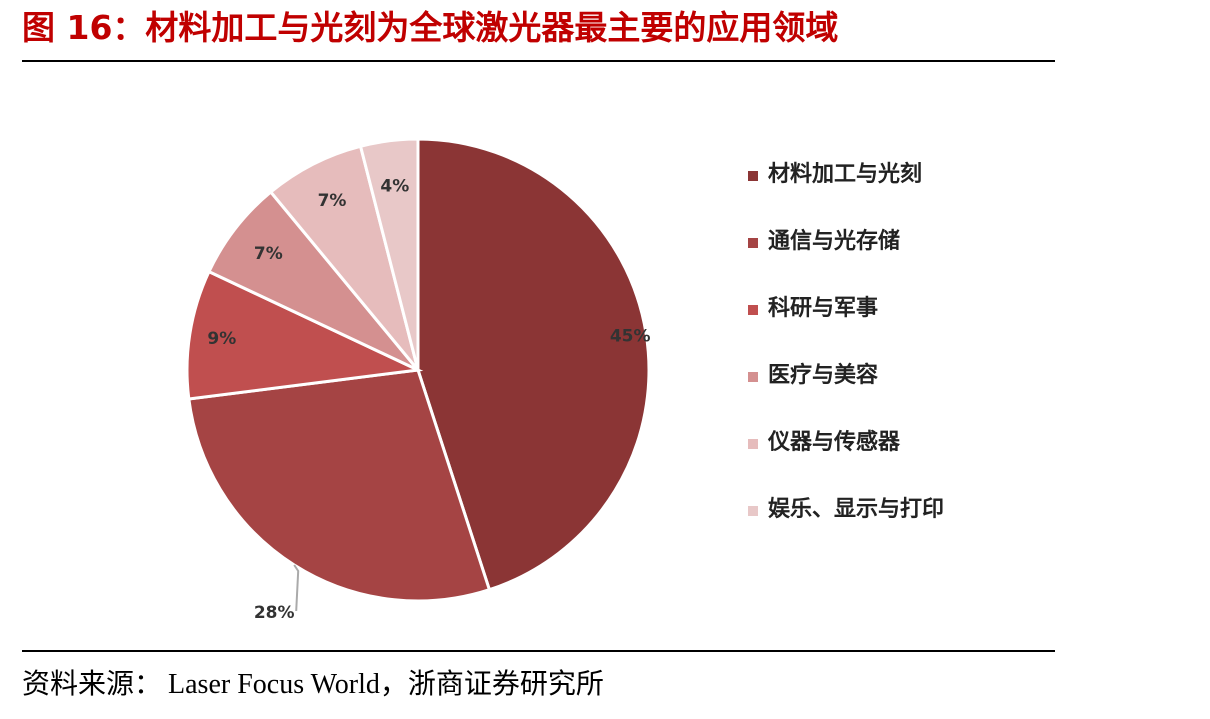 This screenshot has width=1210, height=719. Describe the element at coordinates (823, 375) in the screenshot. I see `legend-label: 医疗与美容` at that location.